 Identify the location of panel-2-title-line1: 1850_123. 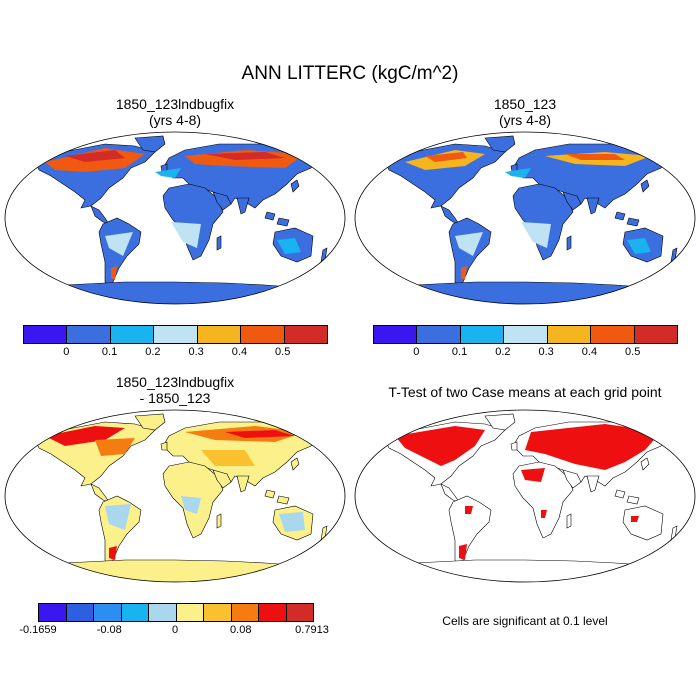
(525, 104).